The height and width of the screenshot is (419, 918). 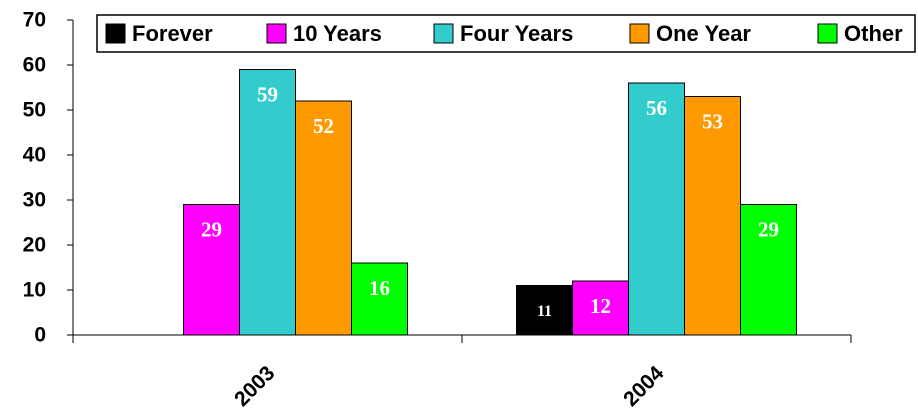 What do you see at coordinates (712, 121) in the screenshot?
I see `value-label: 53` at bounding box center [712, 121].